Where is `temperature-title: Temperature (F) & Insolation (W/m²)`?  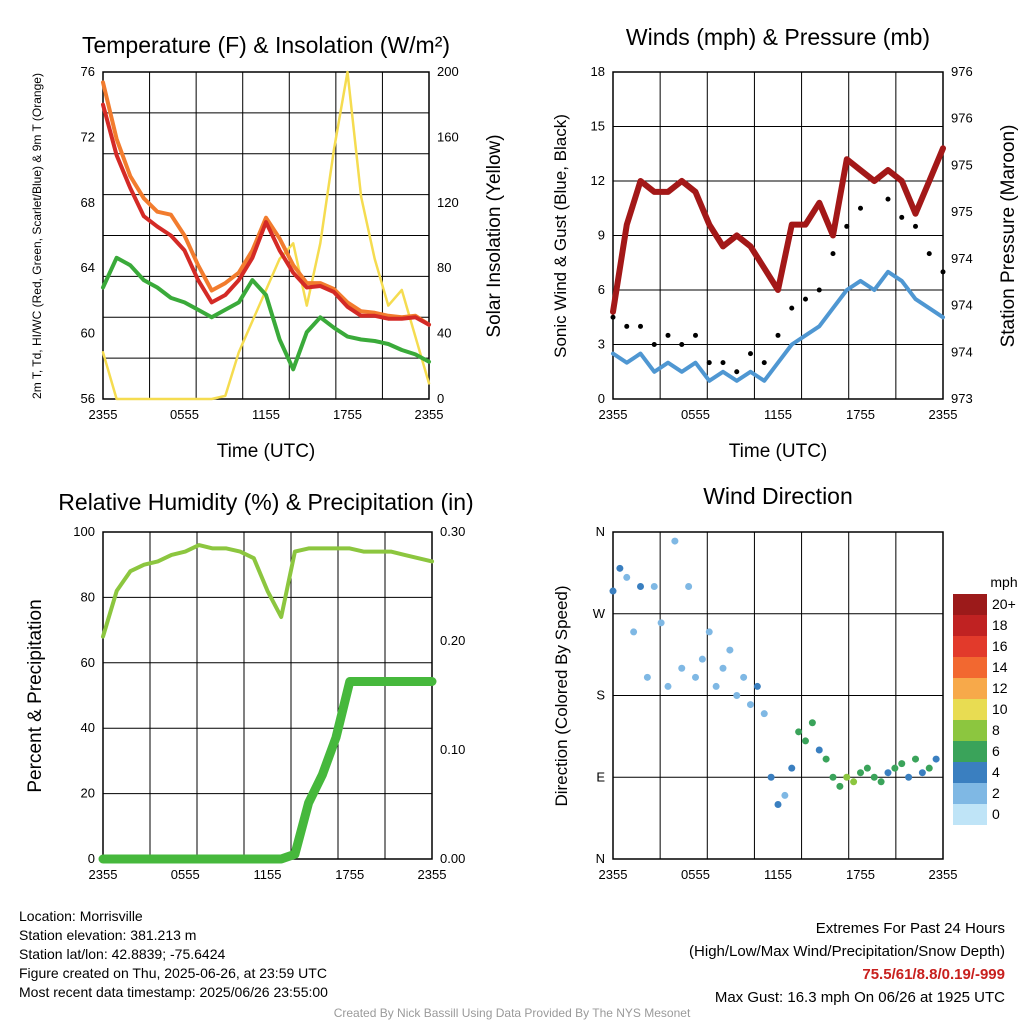 temperature-title: Temperature (F) & Insolation (W/m²) is located at coordinates (266, 45).